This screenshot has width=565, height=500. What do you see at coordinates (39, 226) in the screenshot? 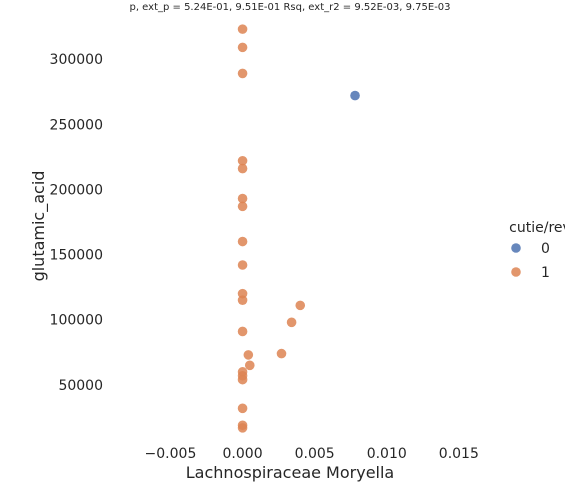
I see `y-axis-label: glutamic_acid` at bounding box center [39, 226].